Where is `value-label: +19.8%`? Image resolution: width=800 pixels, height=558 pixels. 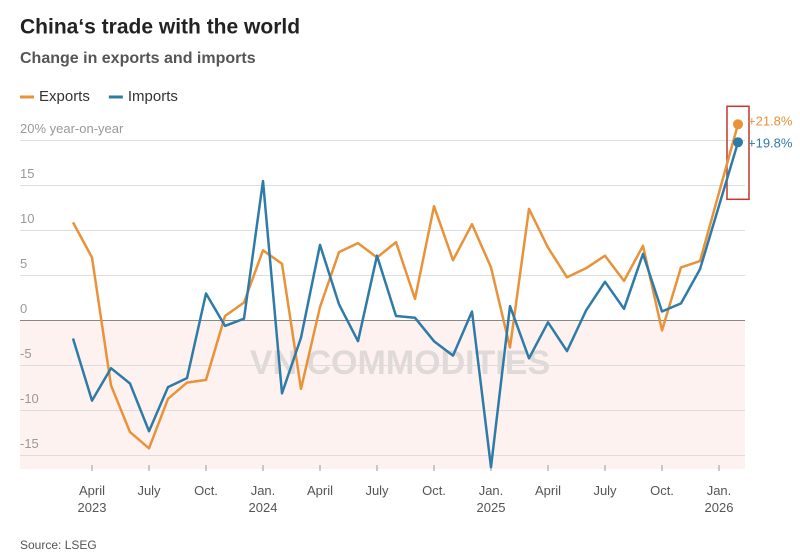 value-label: +19.8% is located at coordinates (770, 143).